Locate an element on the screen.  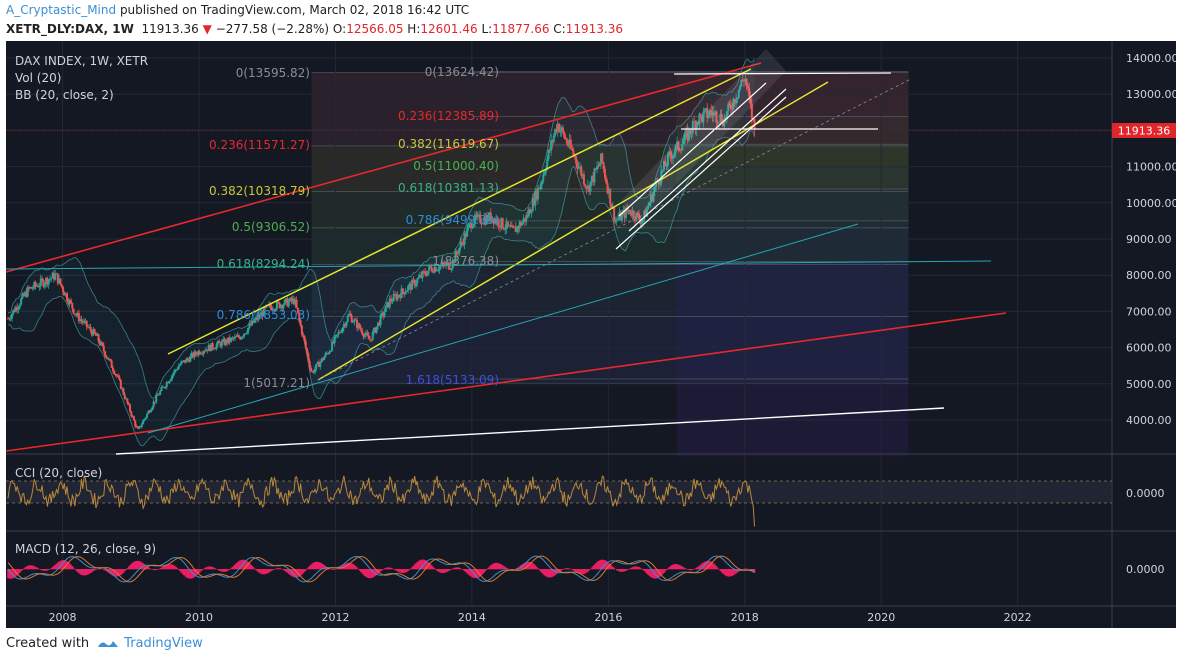
white-channel-mid is located at coordinates (707, 160).